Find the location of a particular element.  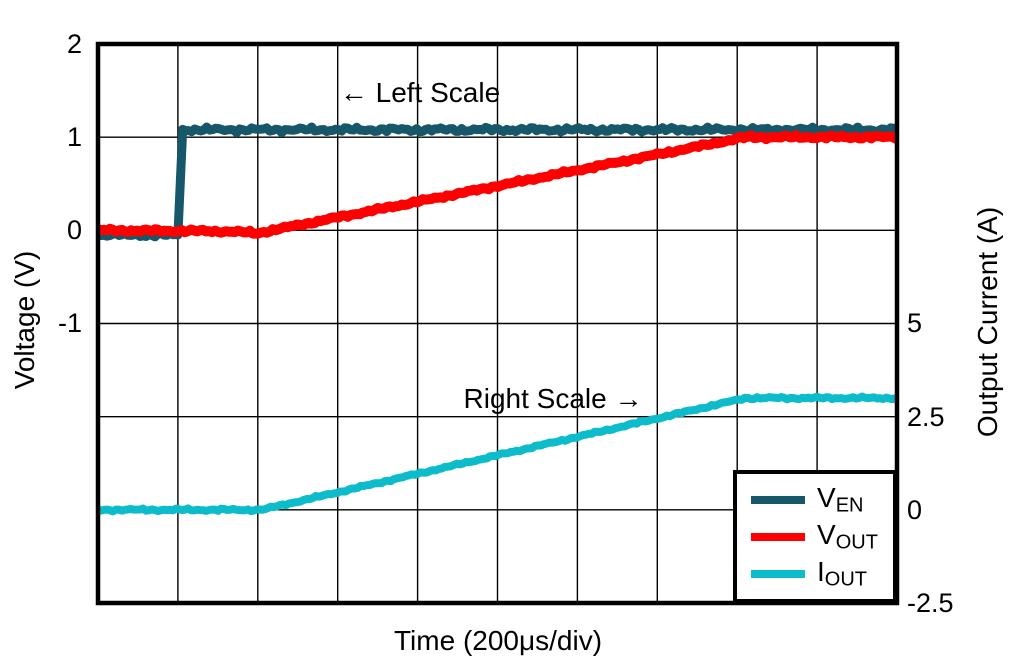

y-axis-left-title: Voltage (V) is located at coordinates (24, 320).